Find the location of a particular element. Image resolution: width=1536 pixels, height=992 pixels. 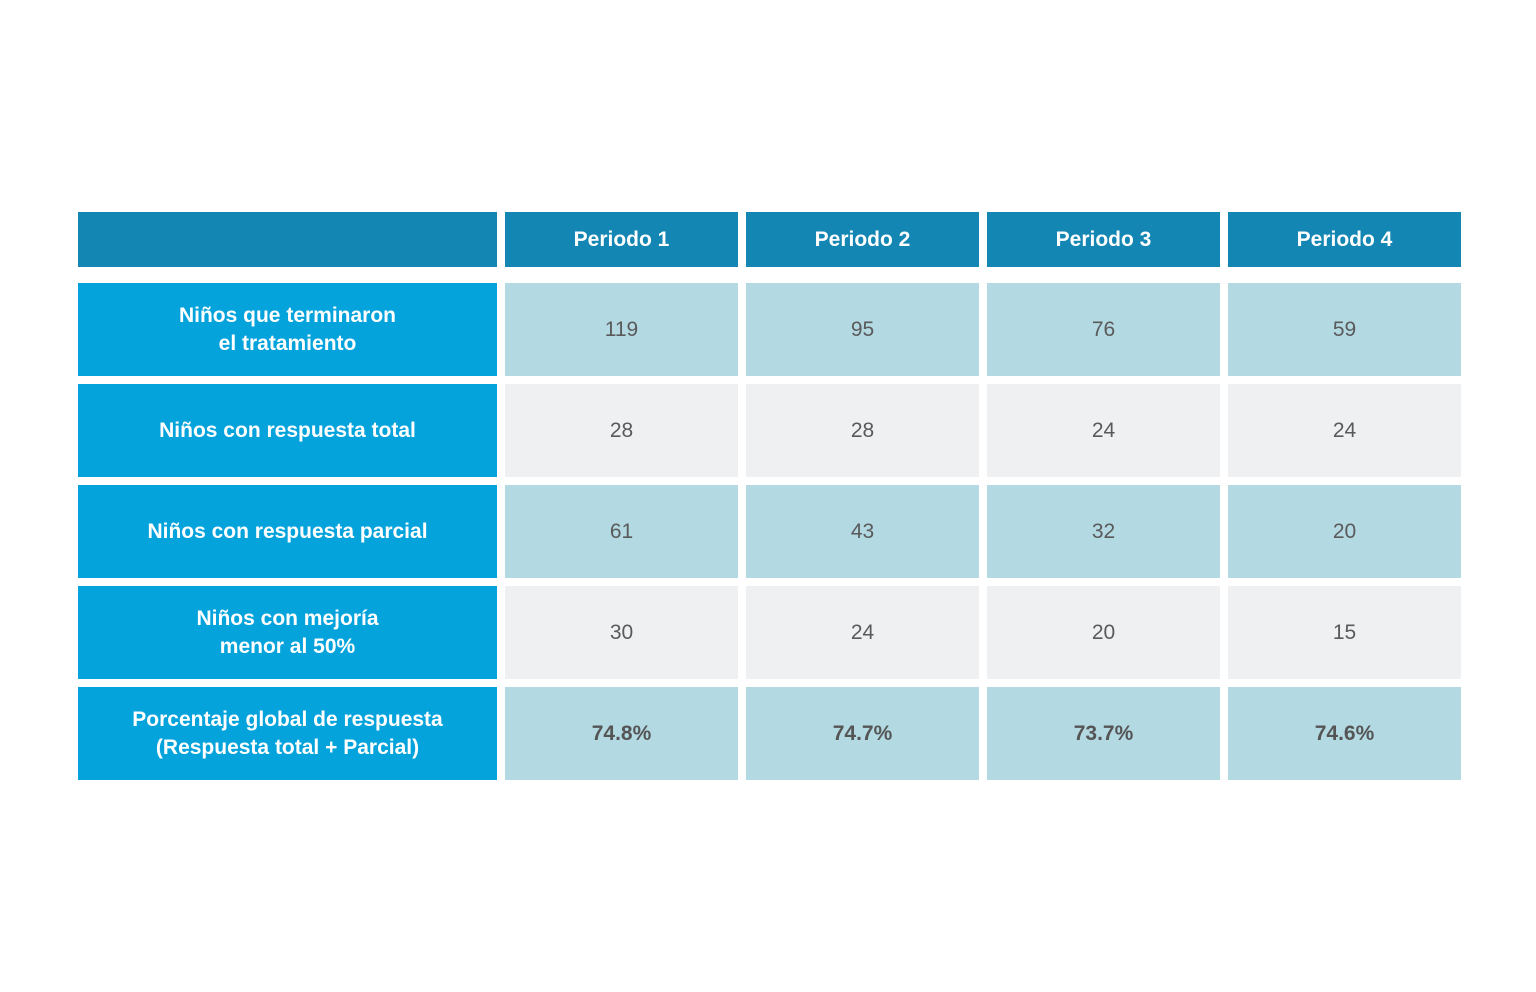

table-cell: 76 is located at coordinates (1103, 329).